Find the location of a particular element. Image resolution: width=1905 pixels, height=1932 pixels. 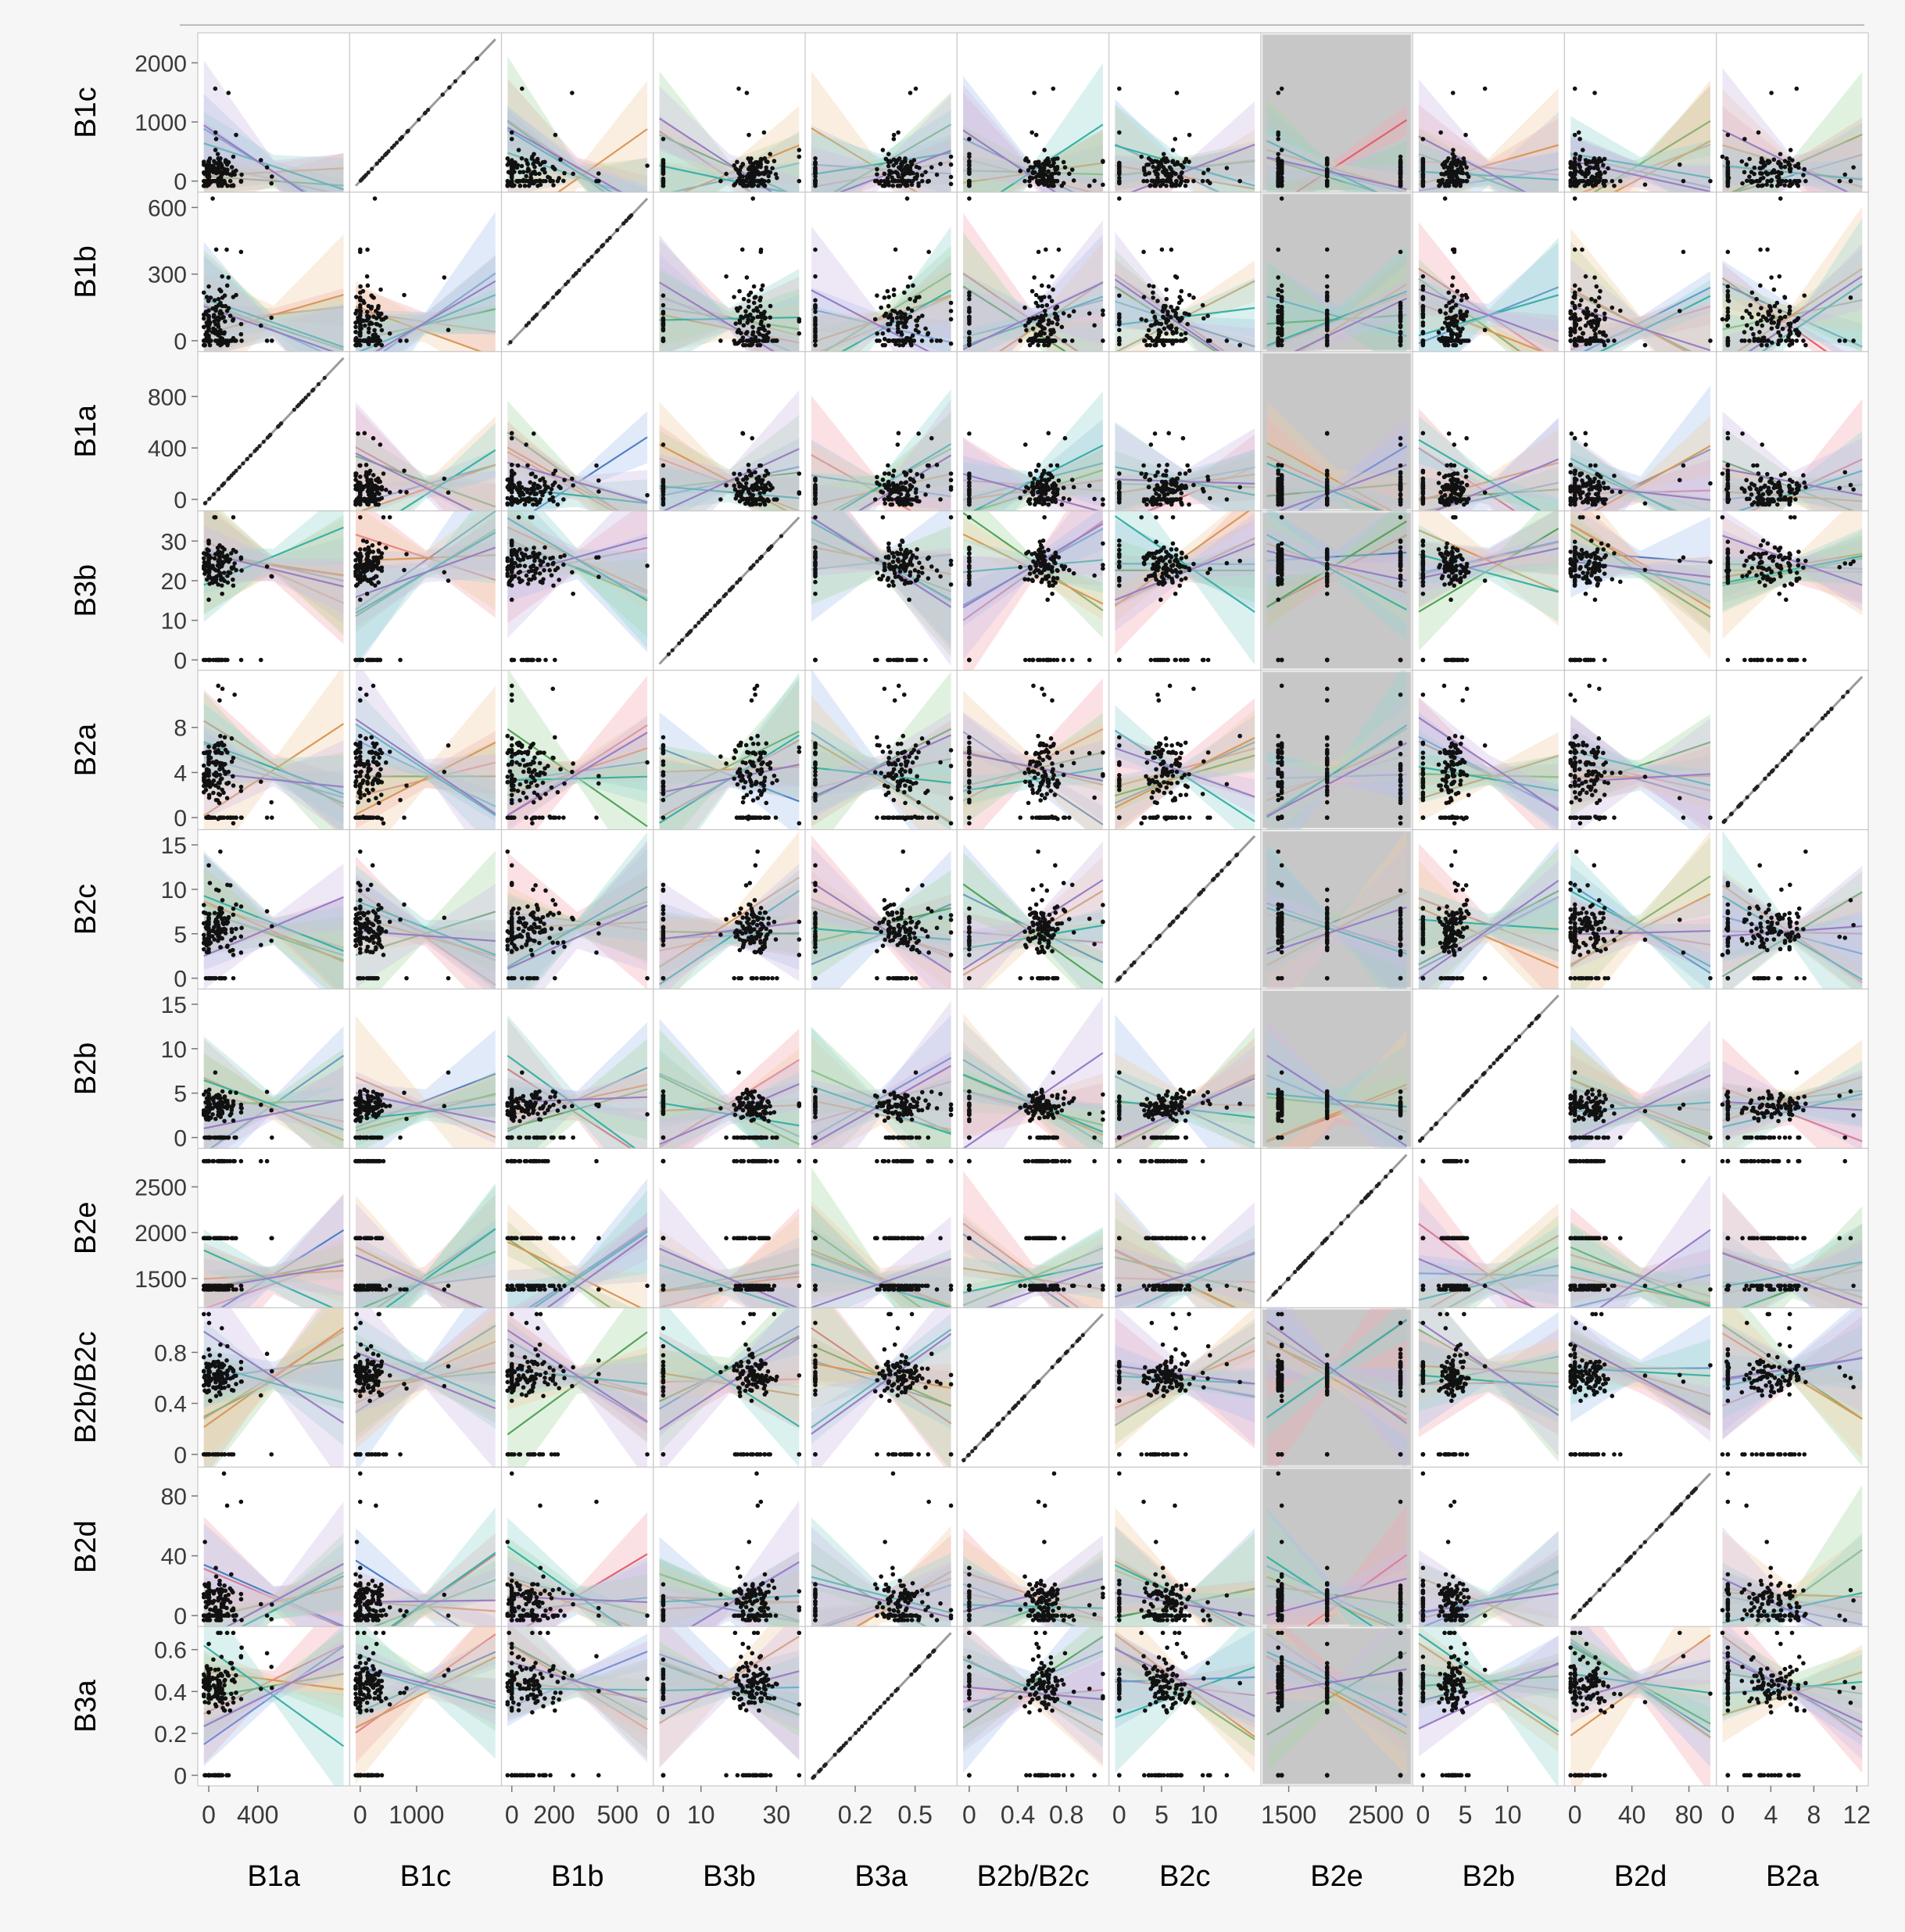

fit-line-group-green is located at coordinates (725, 163).